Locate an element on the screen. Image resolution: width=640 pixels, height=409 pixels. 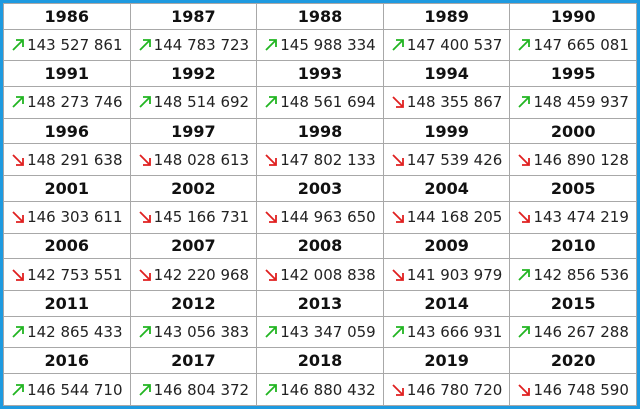
value-cell: 146 267 288 is located at coordinates (573, 332).